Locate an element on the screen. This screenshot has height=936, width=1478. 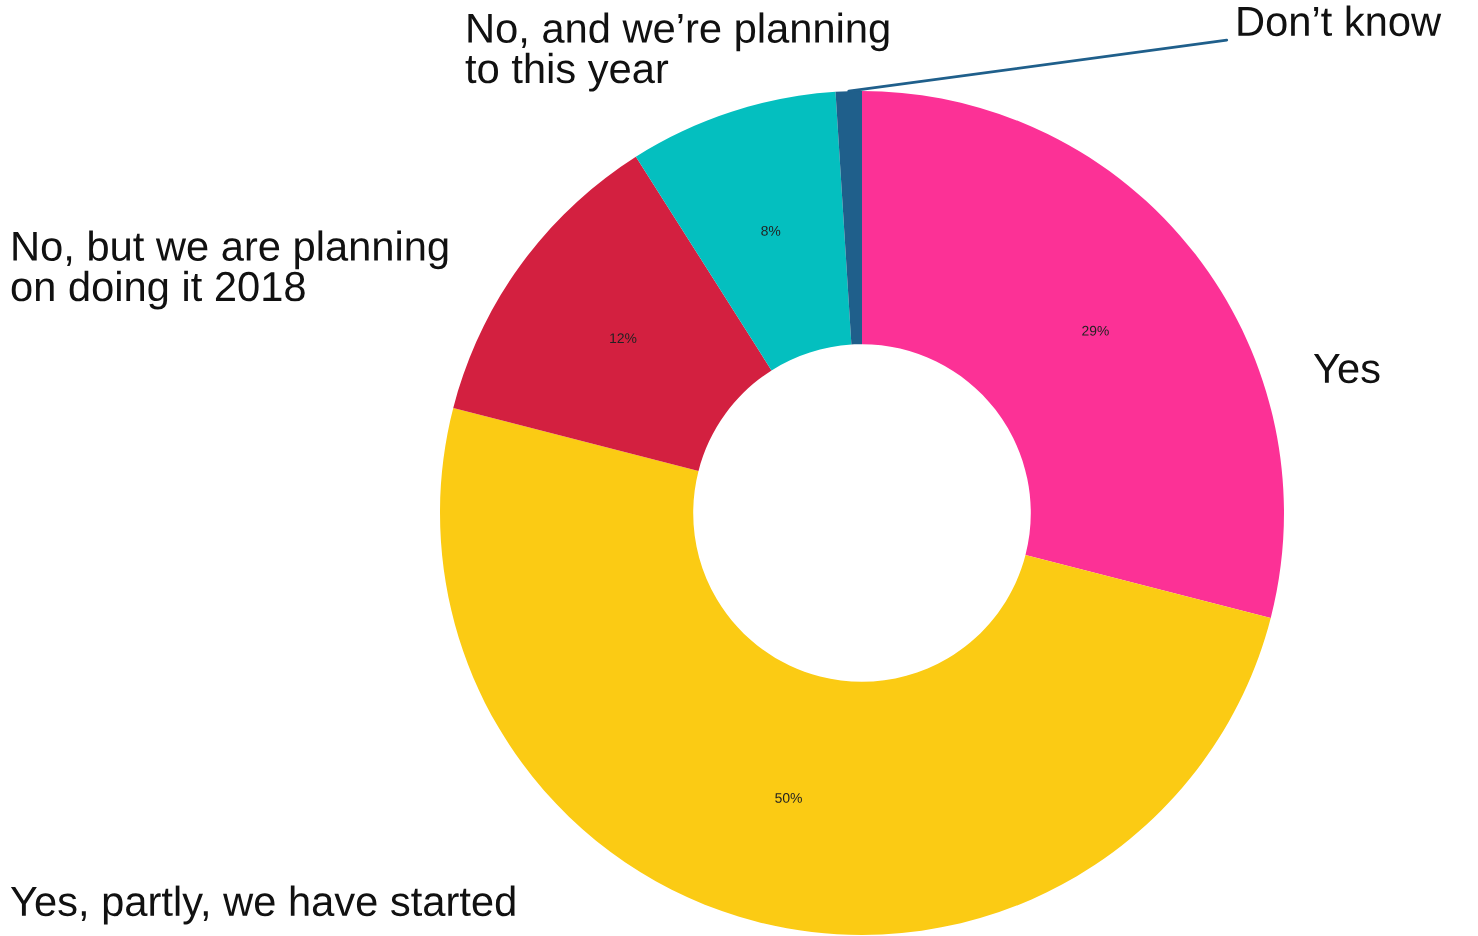
slice-label: Yes is located at coordinates (1346, 369).